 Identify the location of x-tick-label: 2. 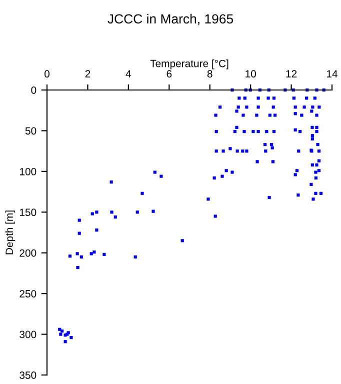
(87, 74).